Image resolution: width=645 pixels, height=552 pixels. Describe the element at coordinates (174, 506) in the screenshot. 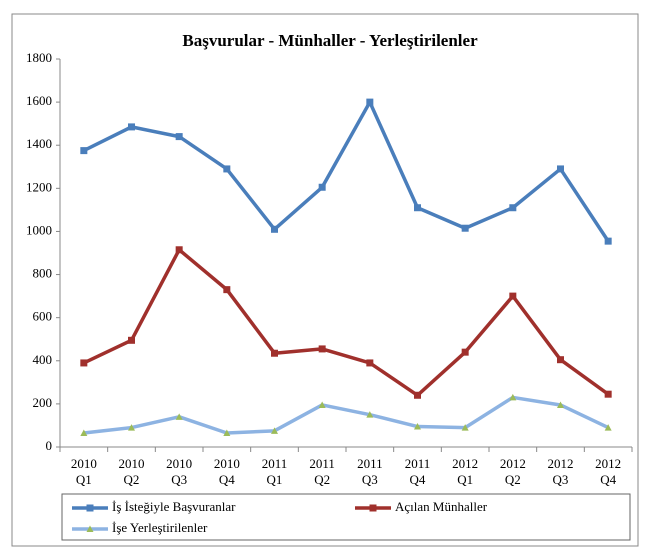

I see `legend-label: İş İsteğiyle Başvuranlar` at that location.